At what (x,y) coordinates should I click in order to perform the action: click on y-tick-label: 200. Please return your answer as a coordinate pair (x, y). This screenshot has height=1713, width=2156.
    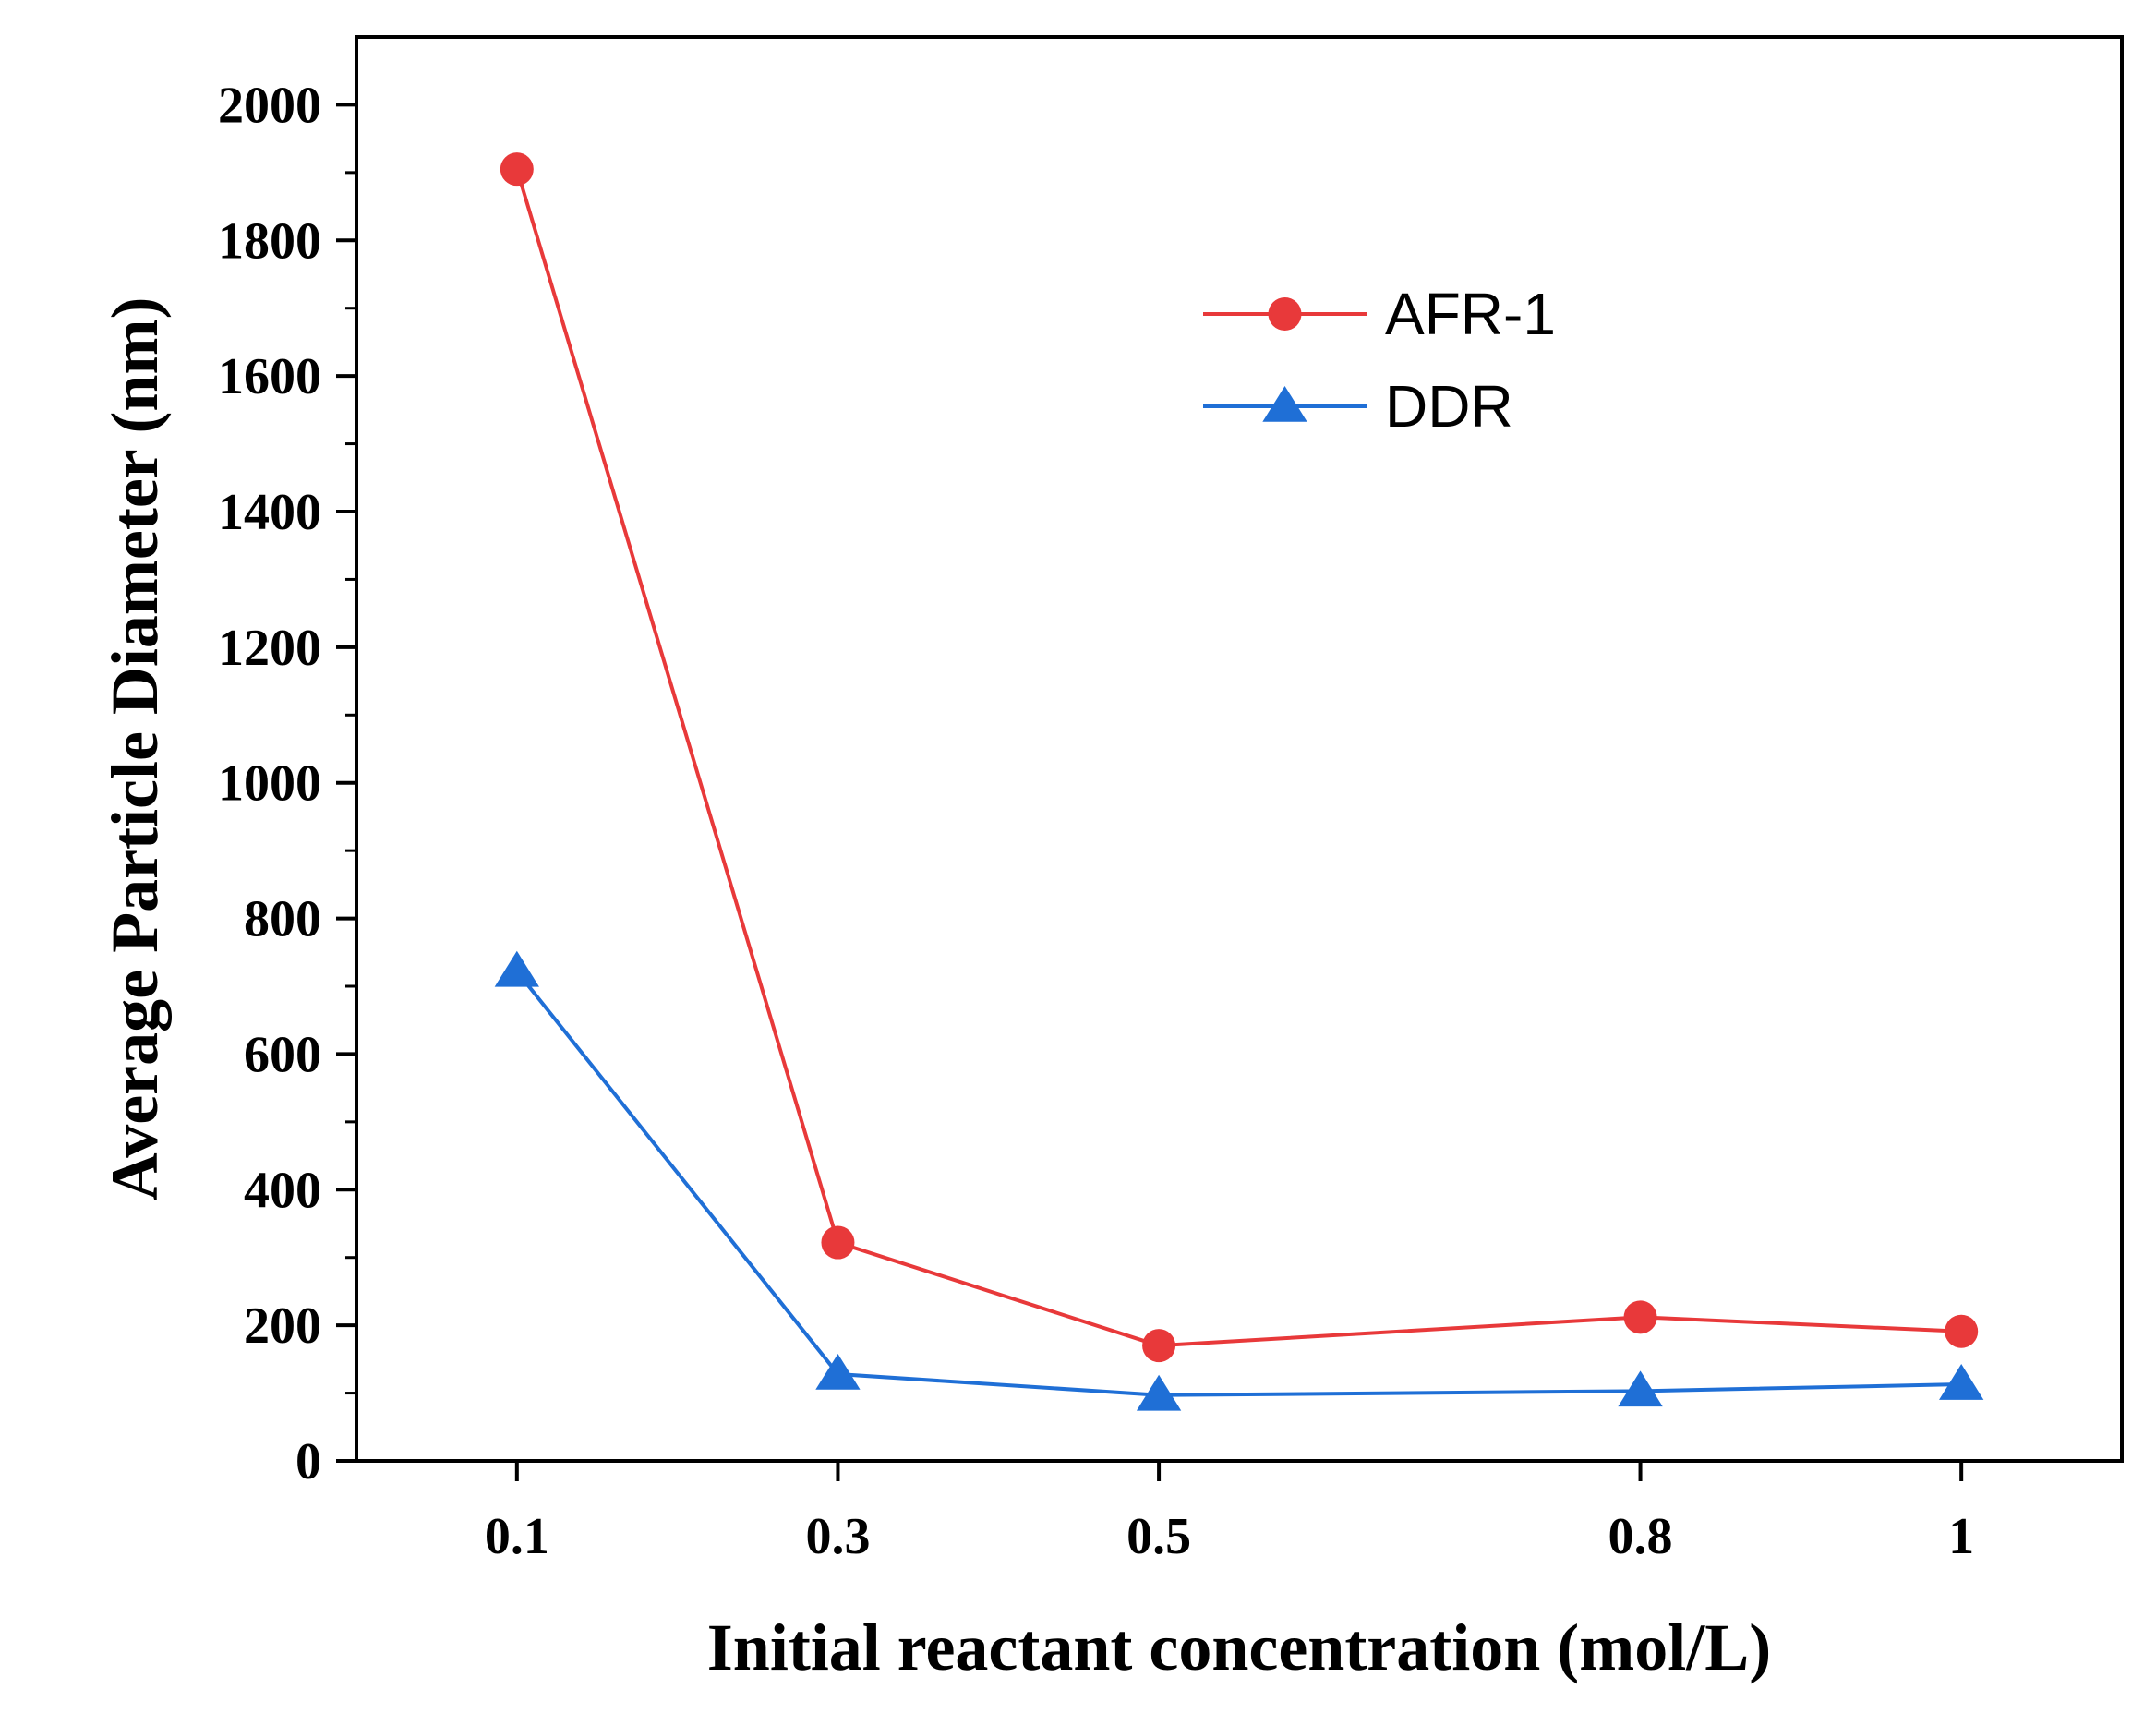
    Looking at the image, I should click on (282, 1326).